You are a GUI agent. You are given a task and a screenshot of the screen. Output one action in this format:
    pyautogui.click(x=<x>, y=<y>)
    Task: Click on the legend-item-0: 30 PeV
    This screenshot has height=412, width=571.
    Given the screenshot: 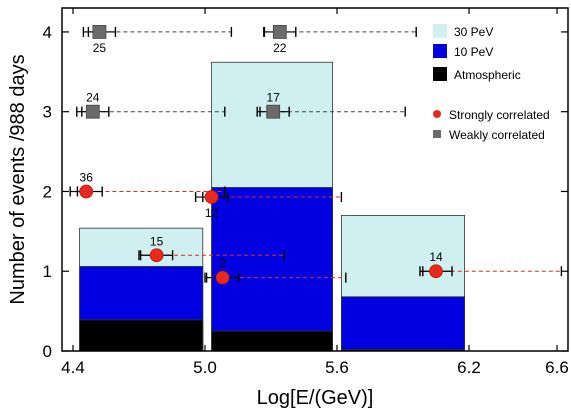 What is the action you would take?
    pyautogui.click(x=463, y=31)
    